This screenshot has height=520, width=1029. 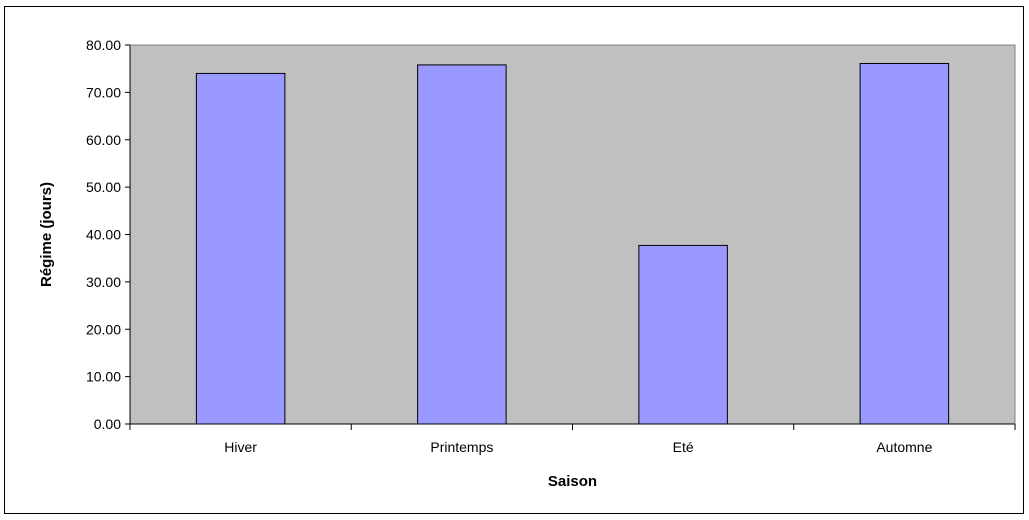 What do you see at coordinates (103, 282) in the screenshot?
I see `y-tick-label: 30.00` at bounding box center [103, 282].